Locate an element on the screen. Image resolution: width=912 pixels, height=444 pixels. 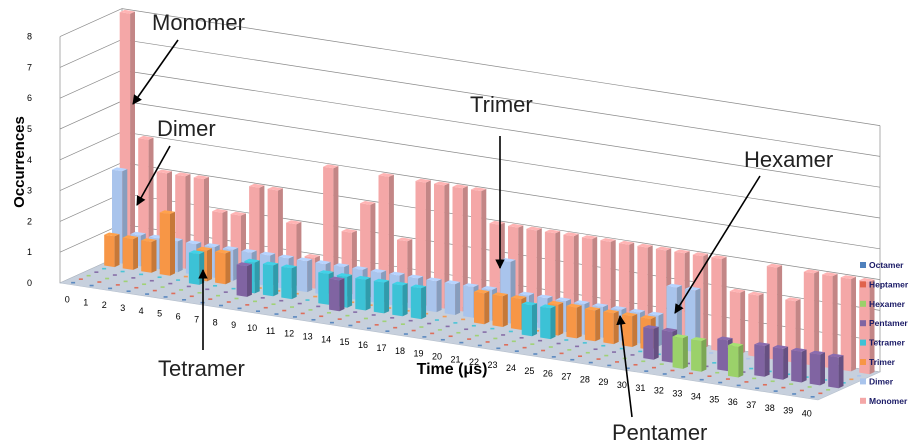
x-tick-label: 8 is located at coordinates (215, 322).